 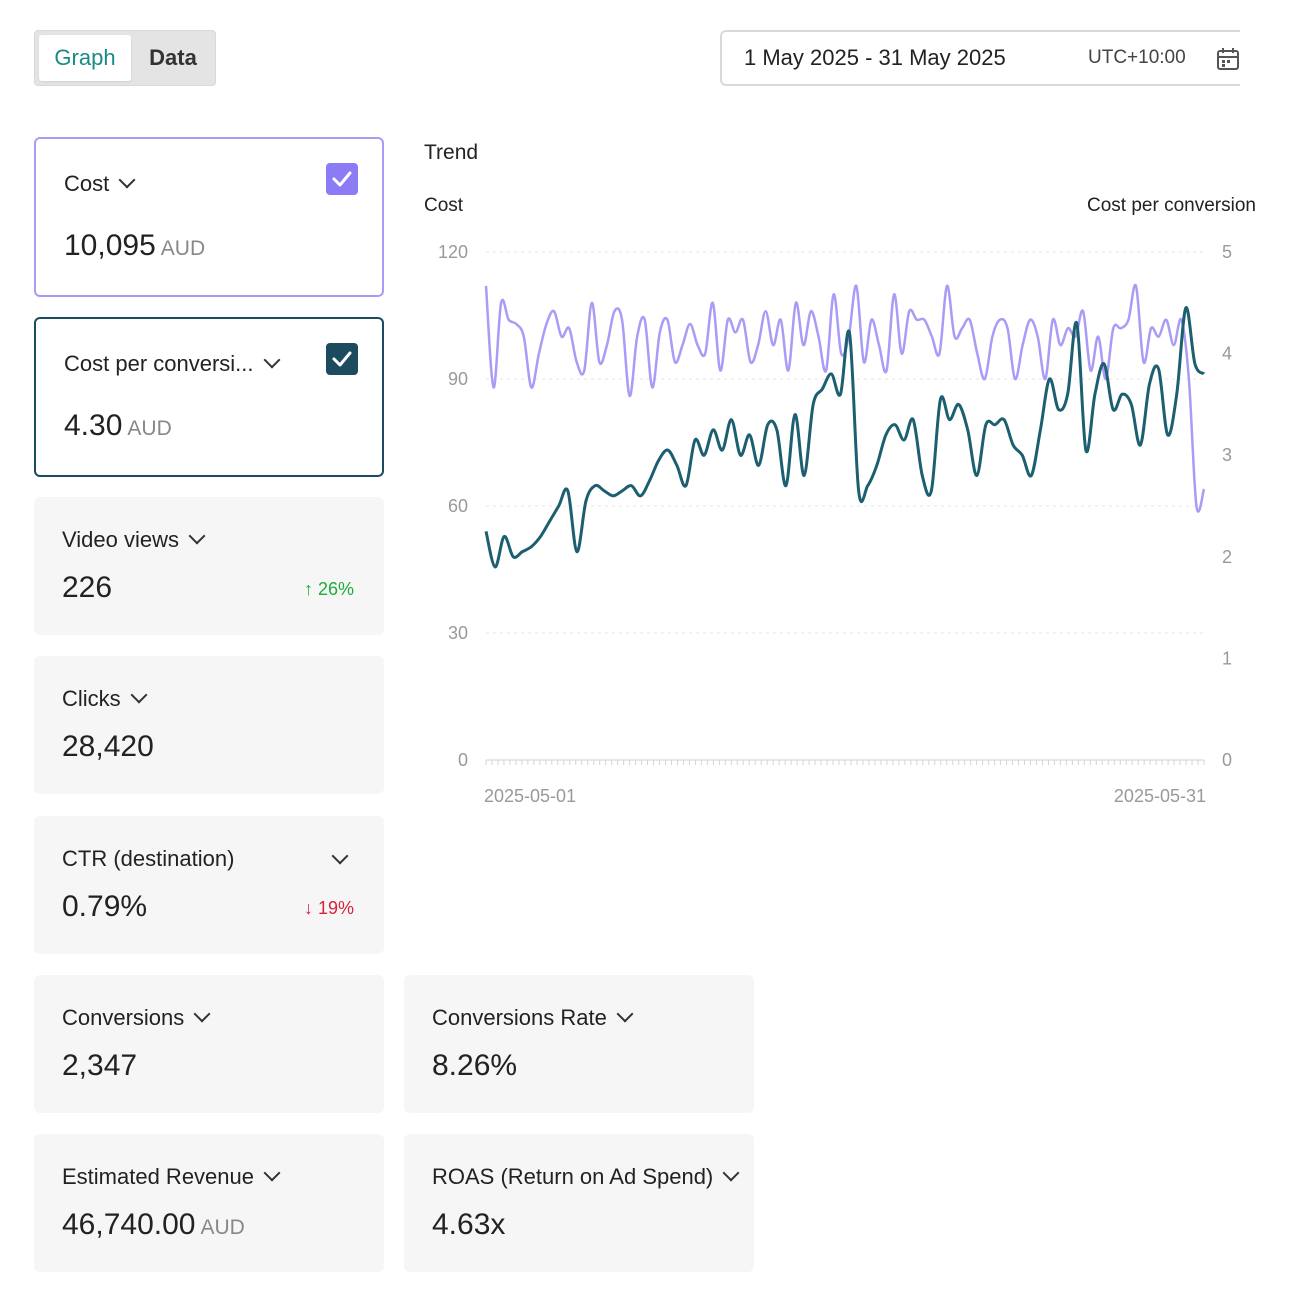 I want to click on y-right-tick-label: 0, so click(x=1227, y=760).